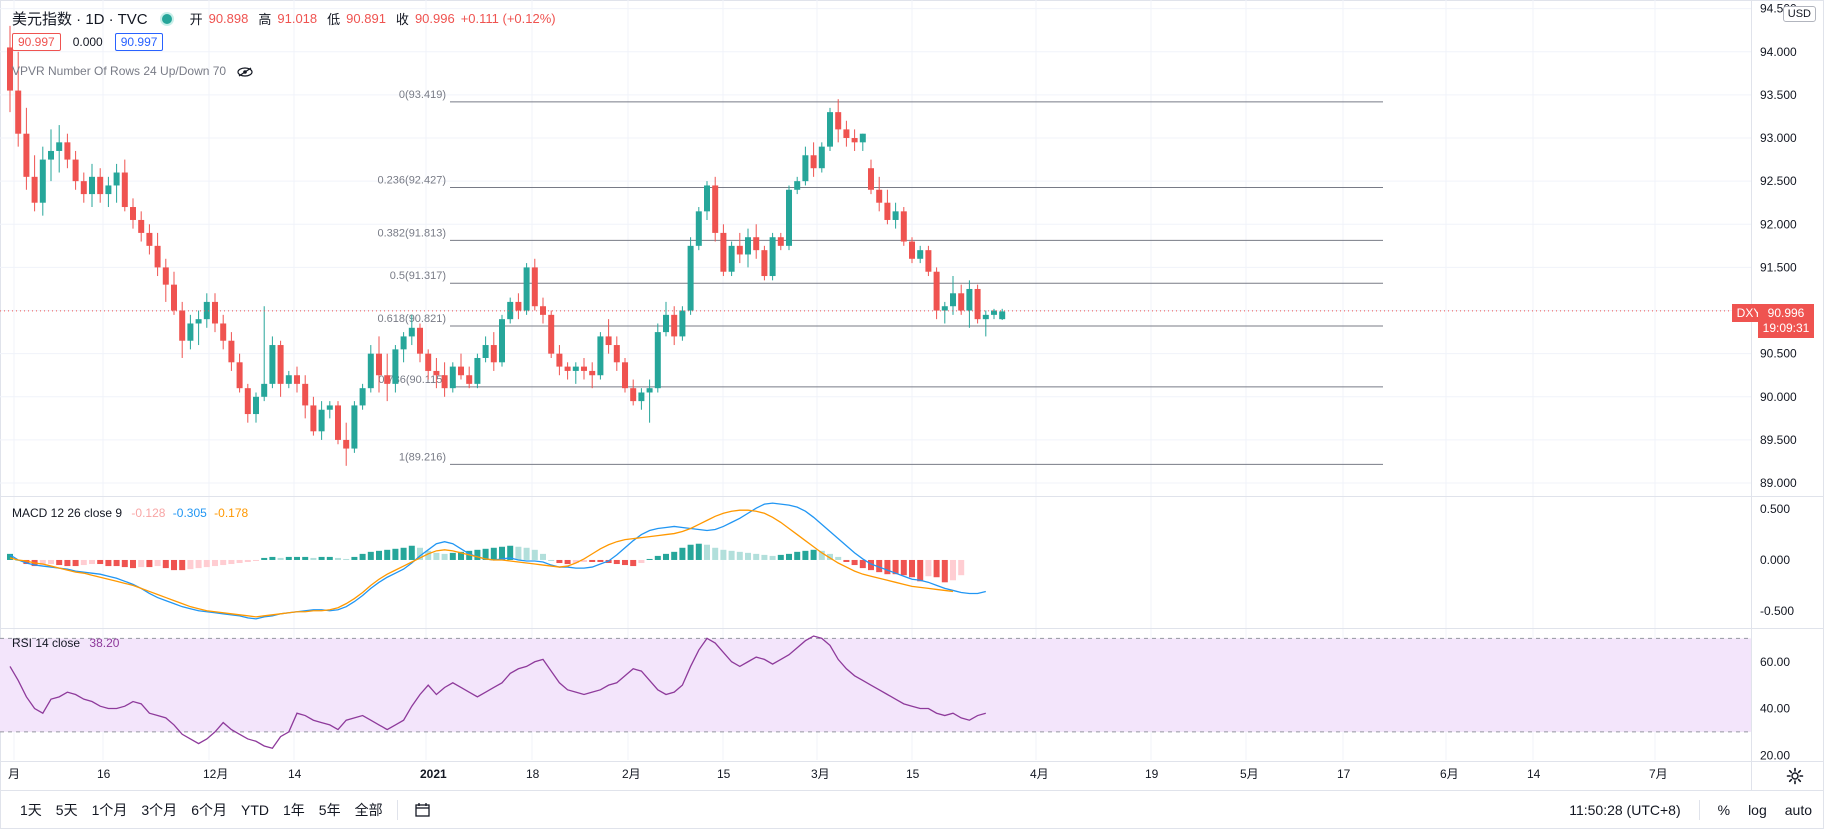 This screenshot has height=829, width=1824. What do you see at coordinates (109, 809) in the screenshot?
I see `range-1m: 1个月` at bounding box center [109, 809].